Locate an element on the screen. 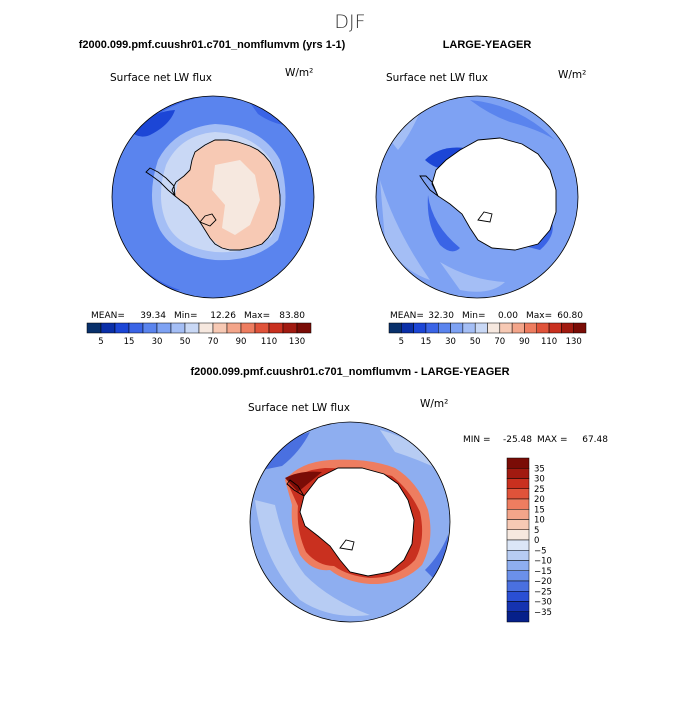  colorbar-tick-label: 90 is located at coordinates (524, 342).